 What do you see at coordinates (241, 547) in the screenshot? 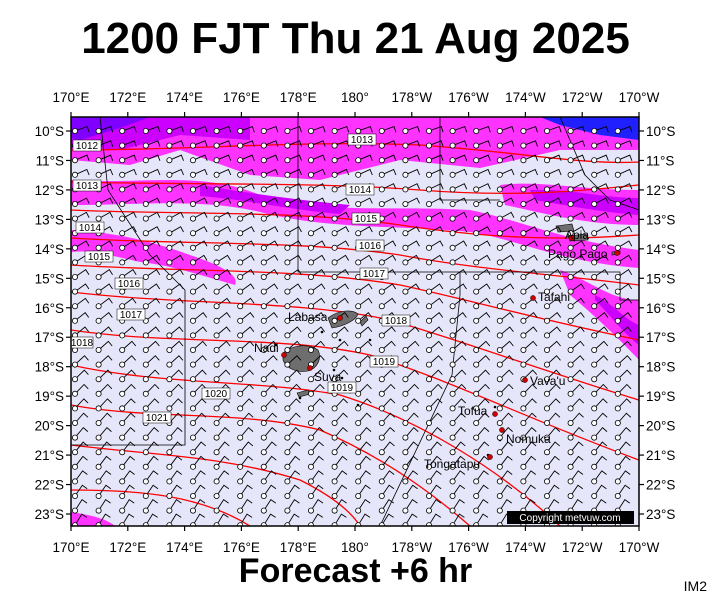
I see `lon-label: 176°E` at bounding box center [241, 547].